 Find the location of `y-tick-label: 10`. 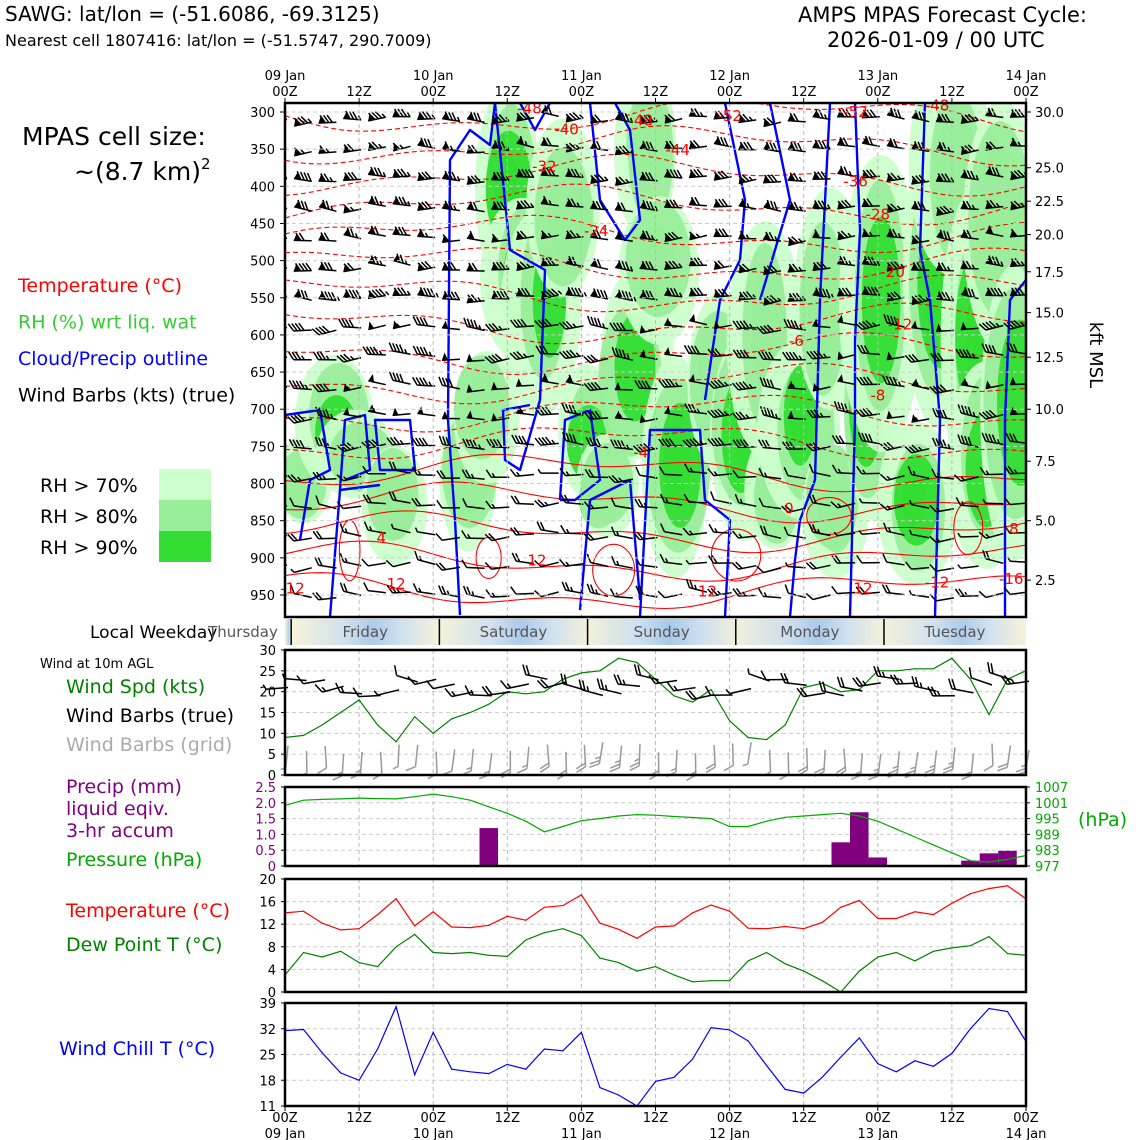

y-tick-label: 10 is located at coordinates (267, 734).